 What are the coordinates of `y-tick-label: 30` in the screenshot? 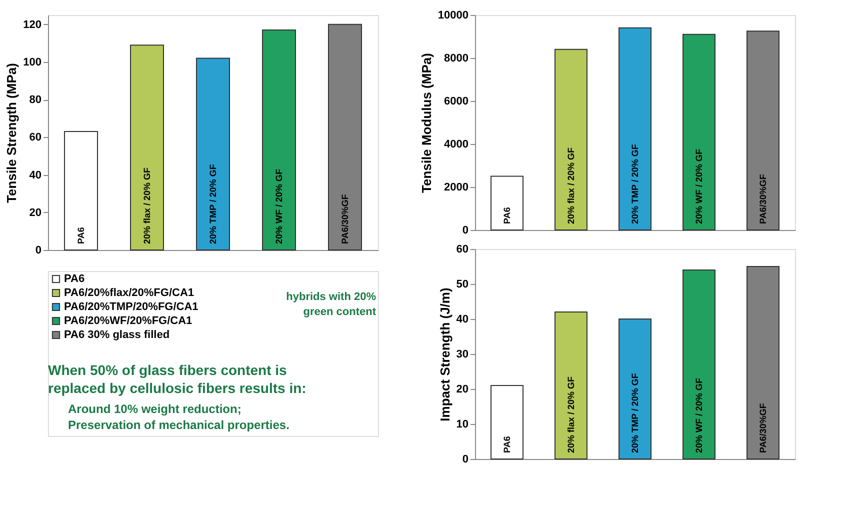 It's located at (462, 354).